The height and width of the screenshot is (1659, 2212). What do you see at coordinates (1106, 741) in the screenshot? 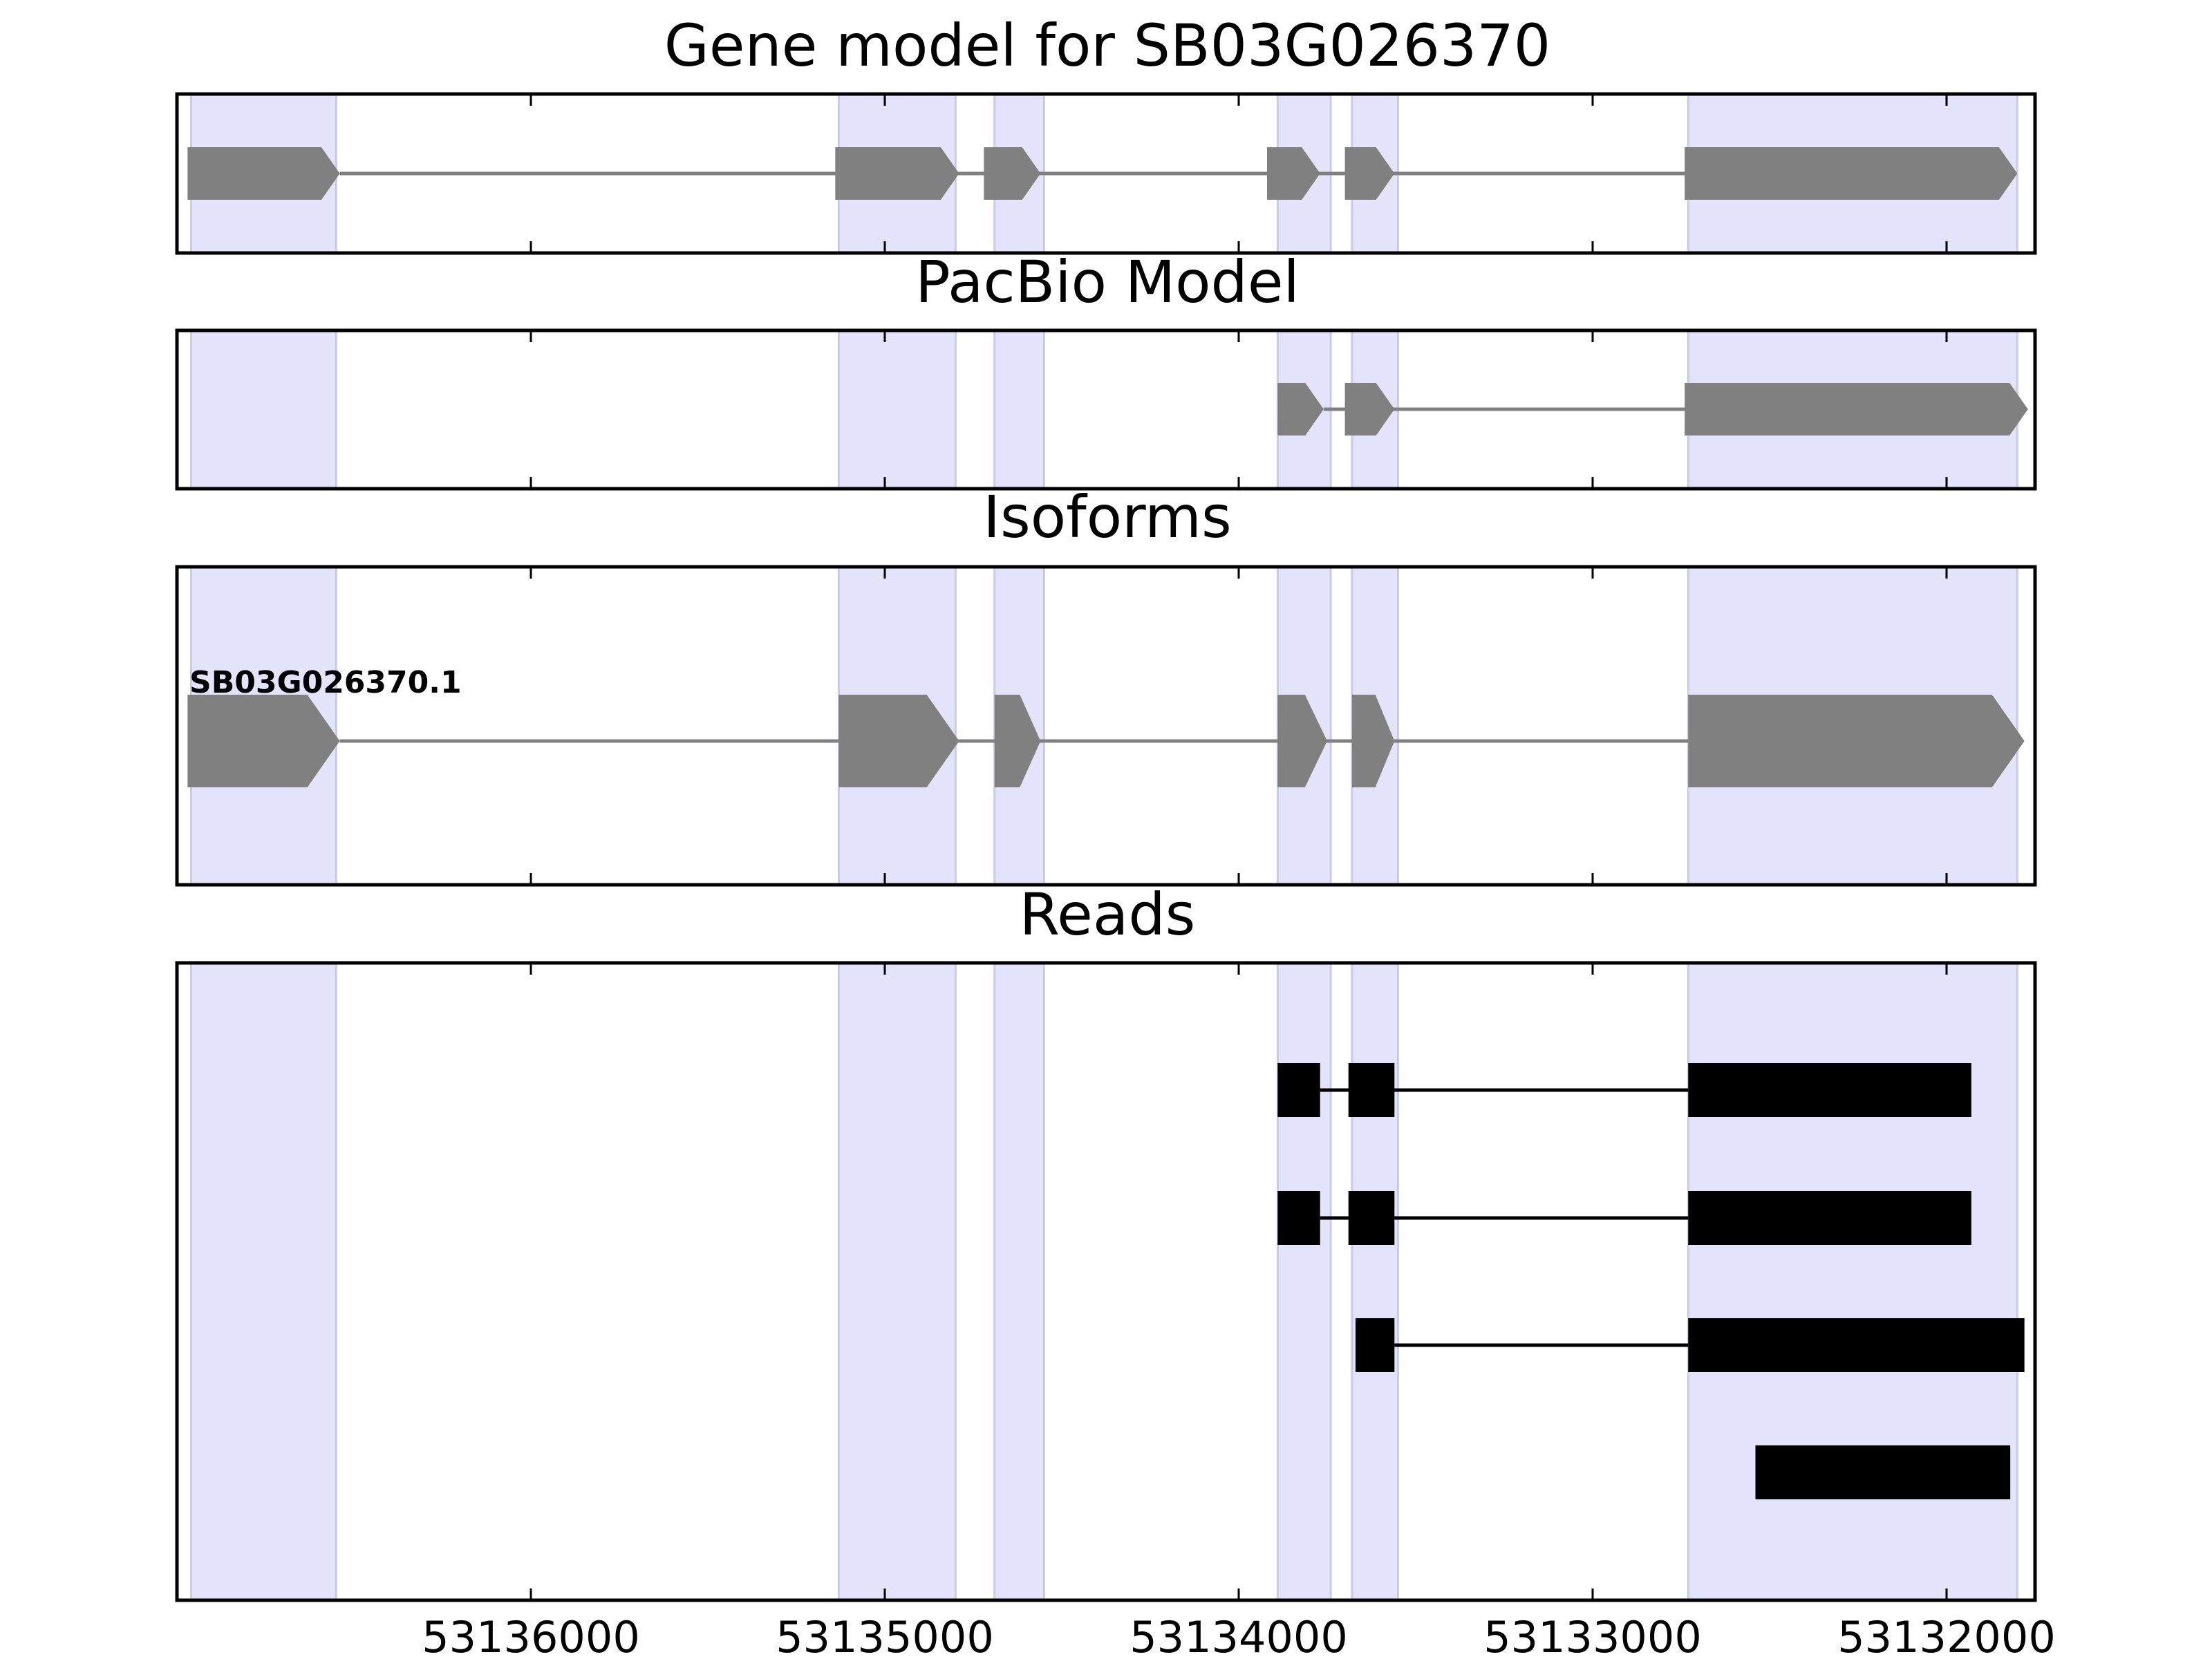
I see `isoforms-features` at bounding box center [1106, 741].